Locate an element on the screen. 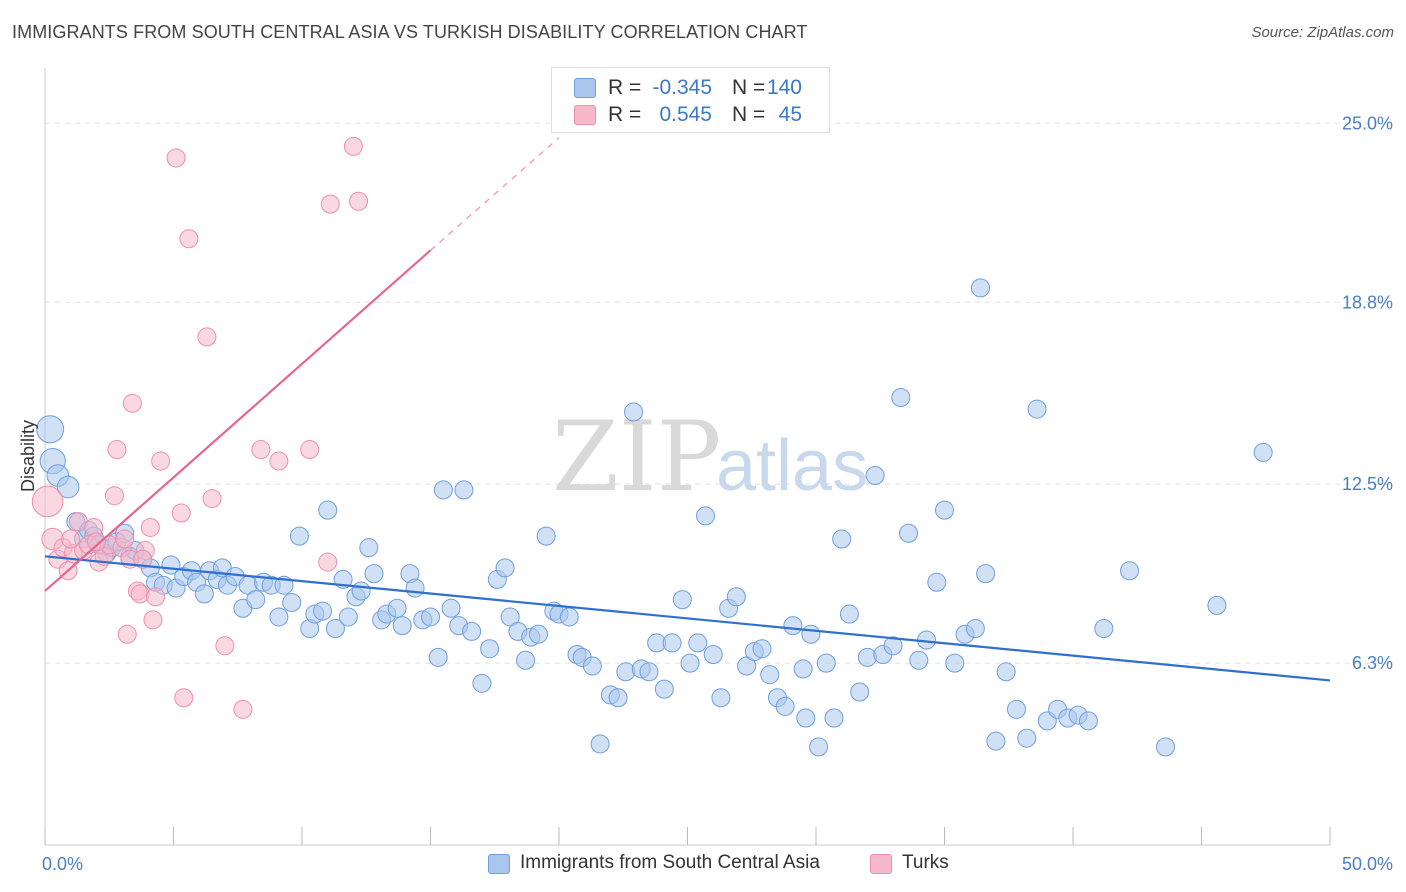  y-tick-label: 25.0% is located at coordinates (1367, 123).